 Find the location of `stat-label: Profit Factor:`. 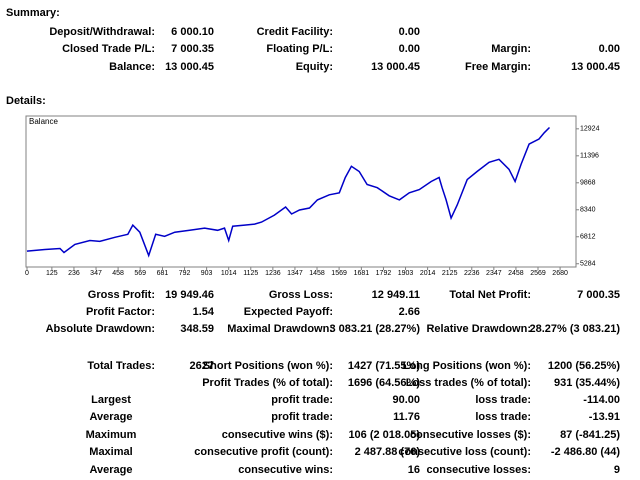

stat-label: Profit Factor: is located at coordinates (120, 312).